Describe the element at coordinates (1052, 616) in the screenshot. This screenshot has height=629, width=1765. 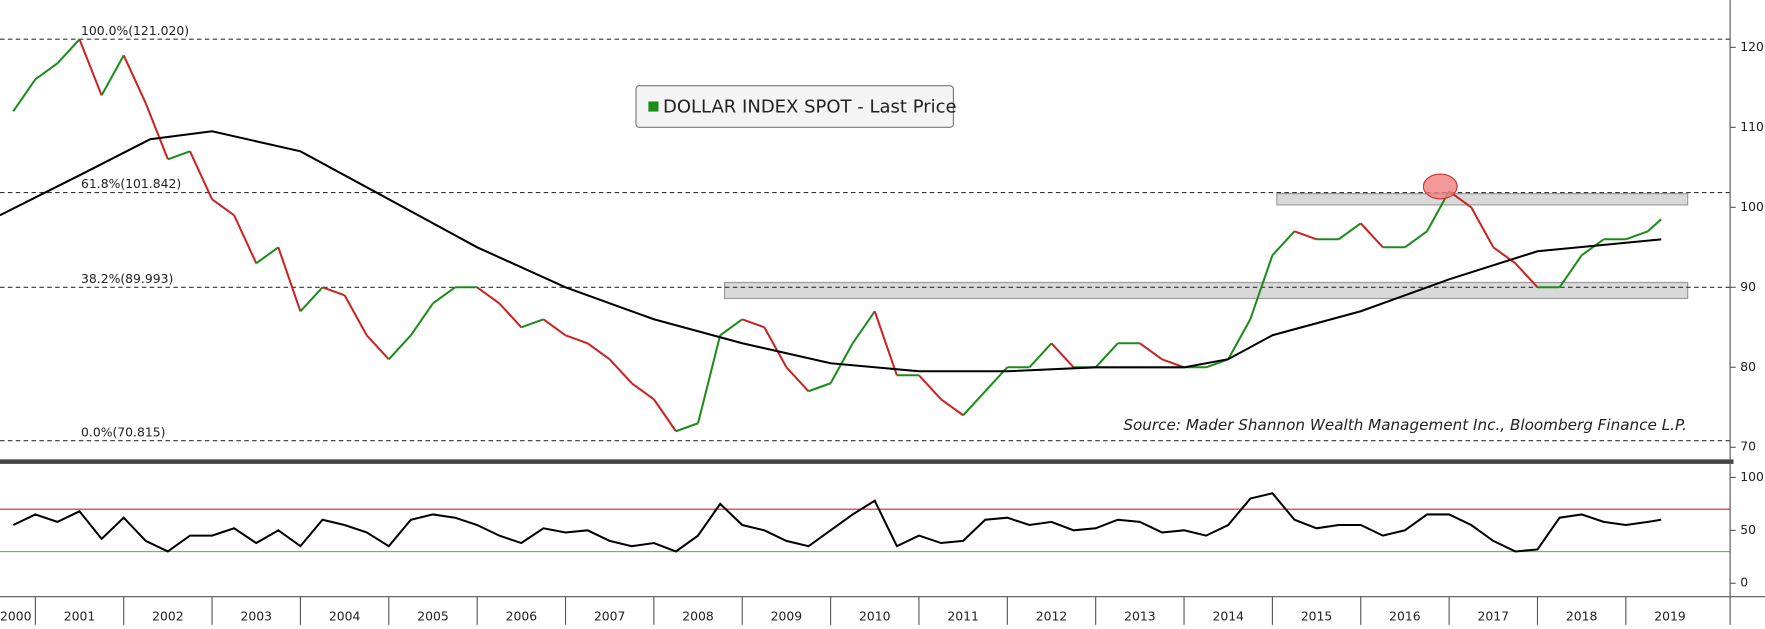
I see `x-tick-label: 2012` at that location.